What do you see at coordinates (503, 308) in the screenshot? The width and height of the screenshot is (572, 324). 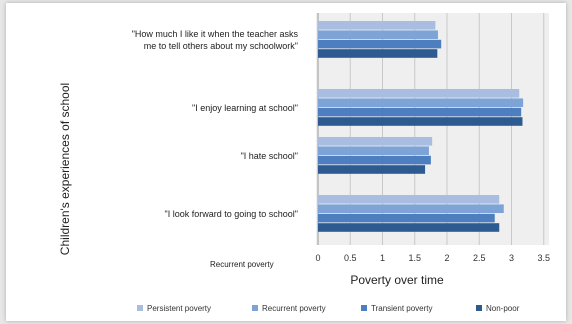 I see `legend-label: Non-poor` at bounding box center [503, 308].